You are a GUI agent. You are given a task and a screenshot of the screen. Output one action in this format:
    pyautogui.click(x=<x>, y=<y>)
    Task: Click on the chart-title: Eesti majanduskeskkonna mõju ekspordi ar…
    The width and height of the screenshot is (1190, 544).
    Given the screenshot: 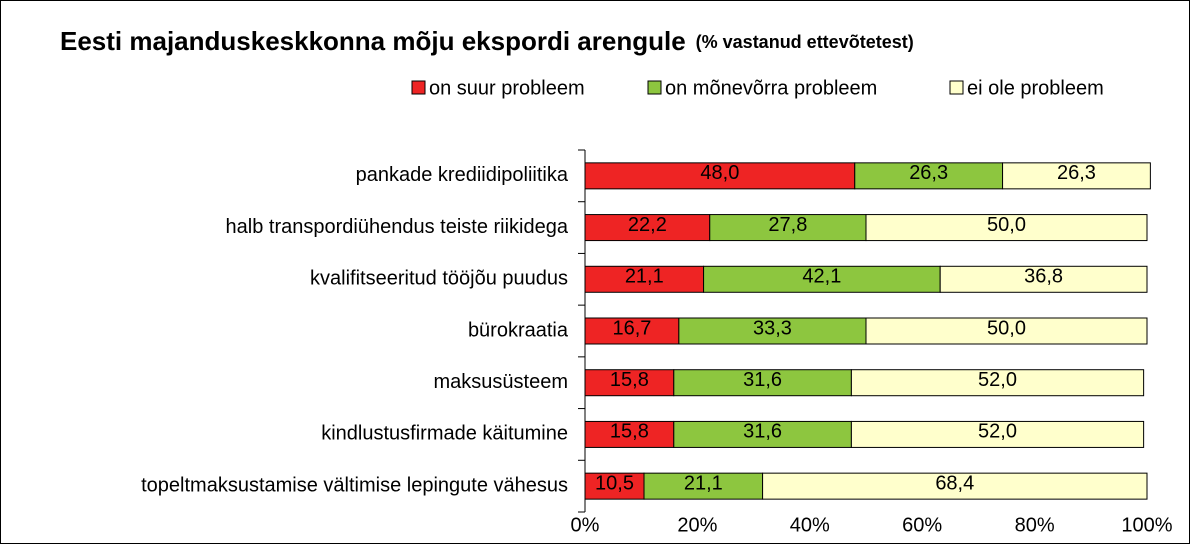 What is the action you would take?
    pyautogui.click(x=487, y=41)
    